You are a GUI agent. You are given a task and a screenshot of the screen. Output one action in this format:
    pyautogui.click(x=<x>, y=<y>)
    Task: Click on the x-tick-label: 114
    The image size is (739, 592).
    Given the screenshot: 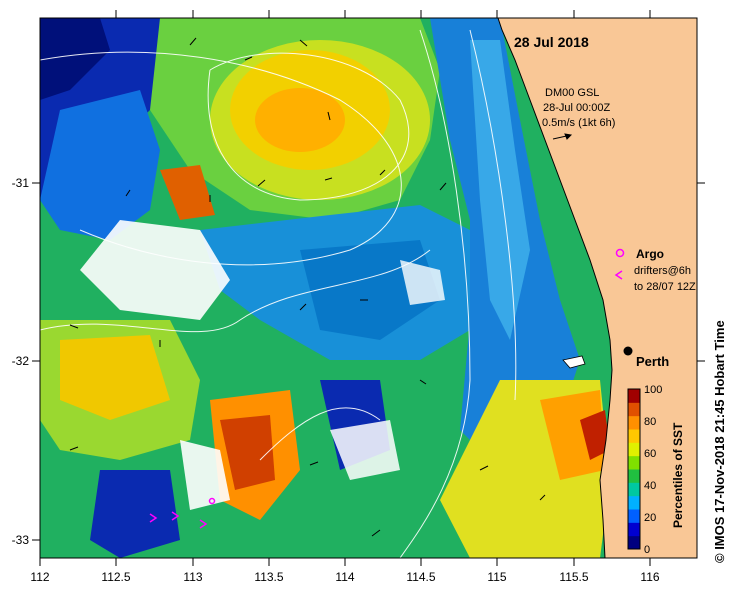 What is the action you would take?
    pyautogui.click(x=344, y=577)
    